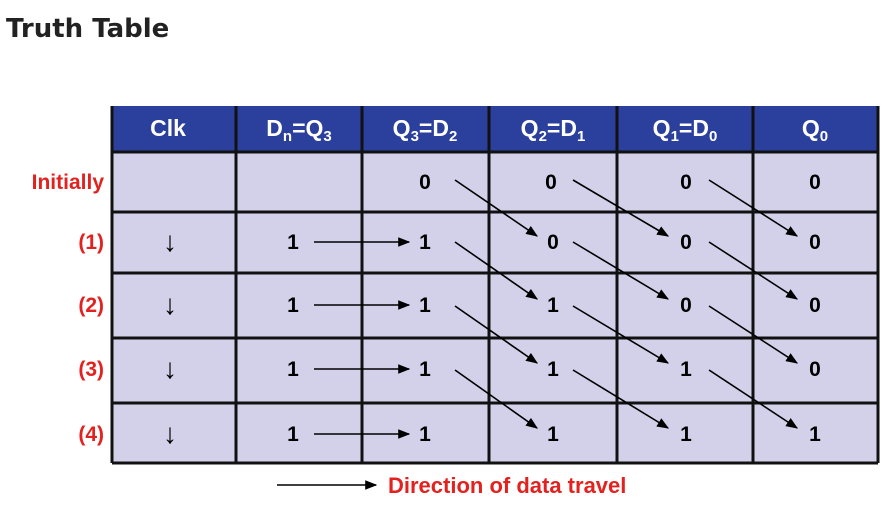 The height and width of the screenshot is (531, 895). What do you see at coordinates (495, 129) in the screenshot?
I see `header-band` at bounding box center [495, 129].